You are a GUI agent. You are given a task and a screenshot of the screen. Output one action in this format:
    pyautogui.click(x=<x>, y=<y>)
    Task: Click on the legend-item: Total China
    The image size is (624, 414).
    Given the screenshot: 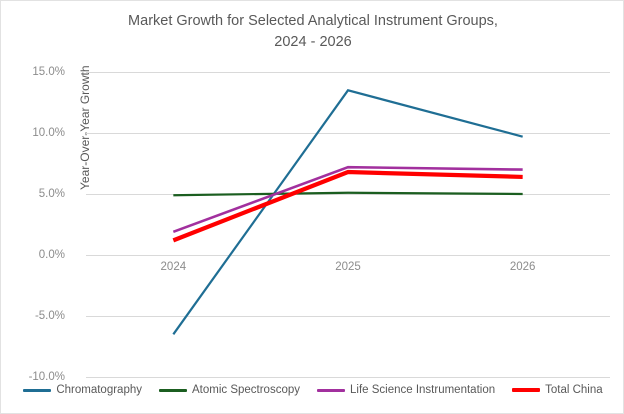 What is the action you would take?
    pyautogui.click(x=557, y=390)
    